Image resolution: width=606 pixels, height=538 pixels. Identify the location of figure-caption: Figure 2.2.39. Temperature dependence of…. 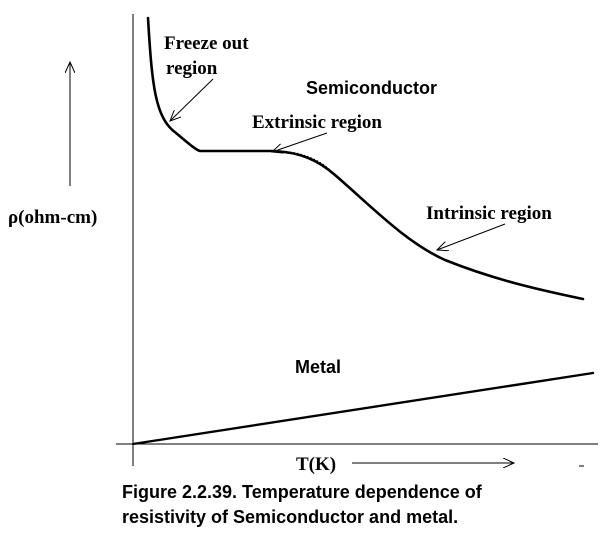
(357, 505).